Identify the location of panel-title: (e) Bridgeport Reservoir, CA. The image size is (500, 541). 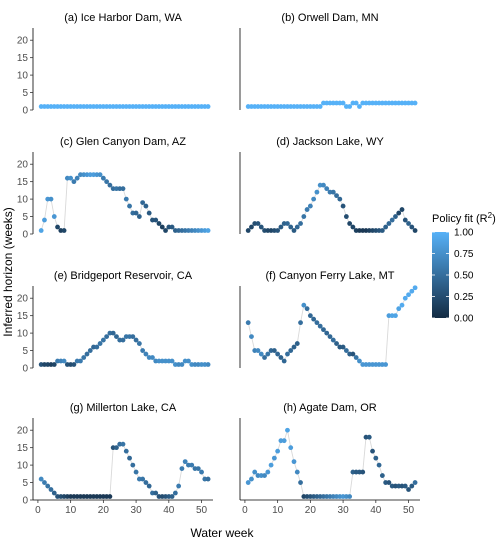
(123, 276).